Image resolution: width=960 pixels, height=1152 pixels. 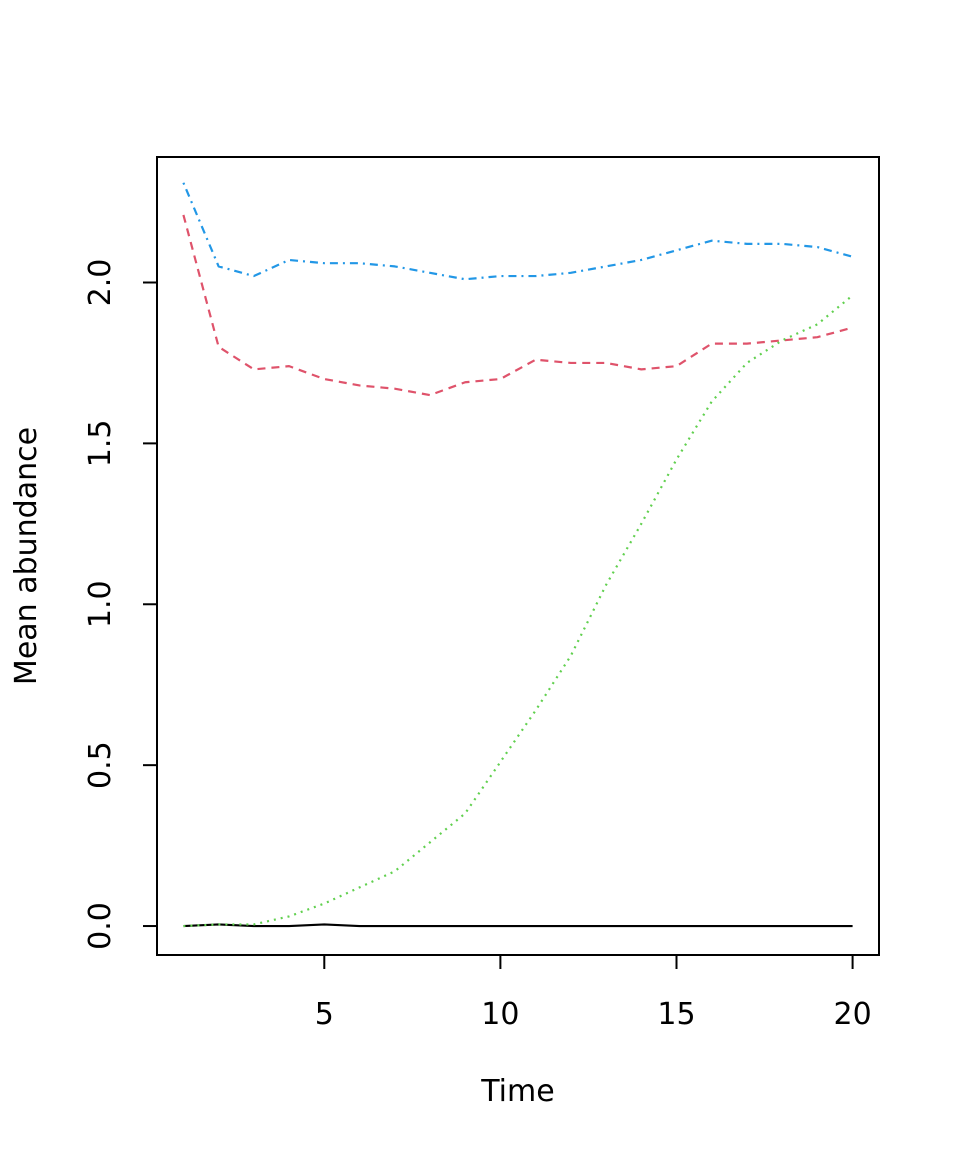 I want to click on x-axis-title: Time, so click(x=517, y=1091).